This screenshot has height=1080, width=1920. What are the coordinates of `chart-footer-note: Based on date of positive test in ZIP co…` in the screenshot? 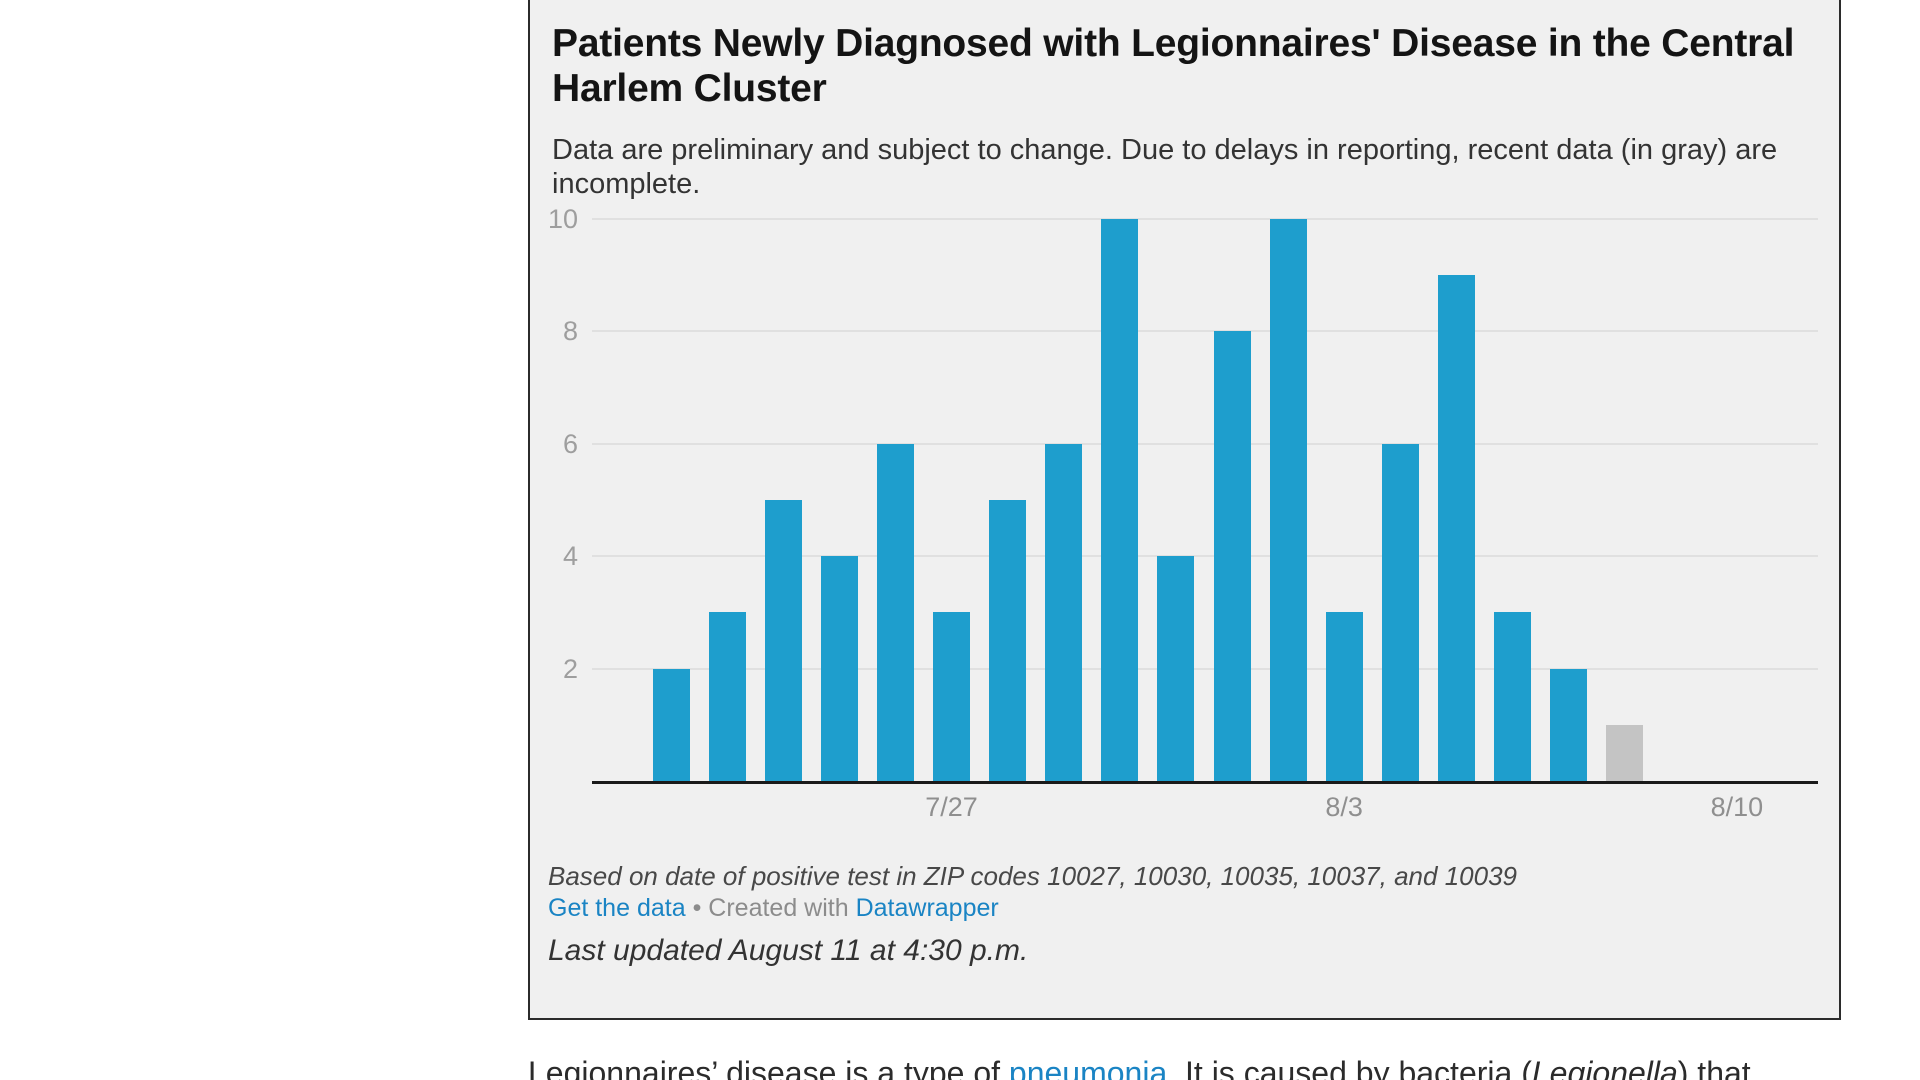 It's located at (1032, 876).